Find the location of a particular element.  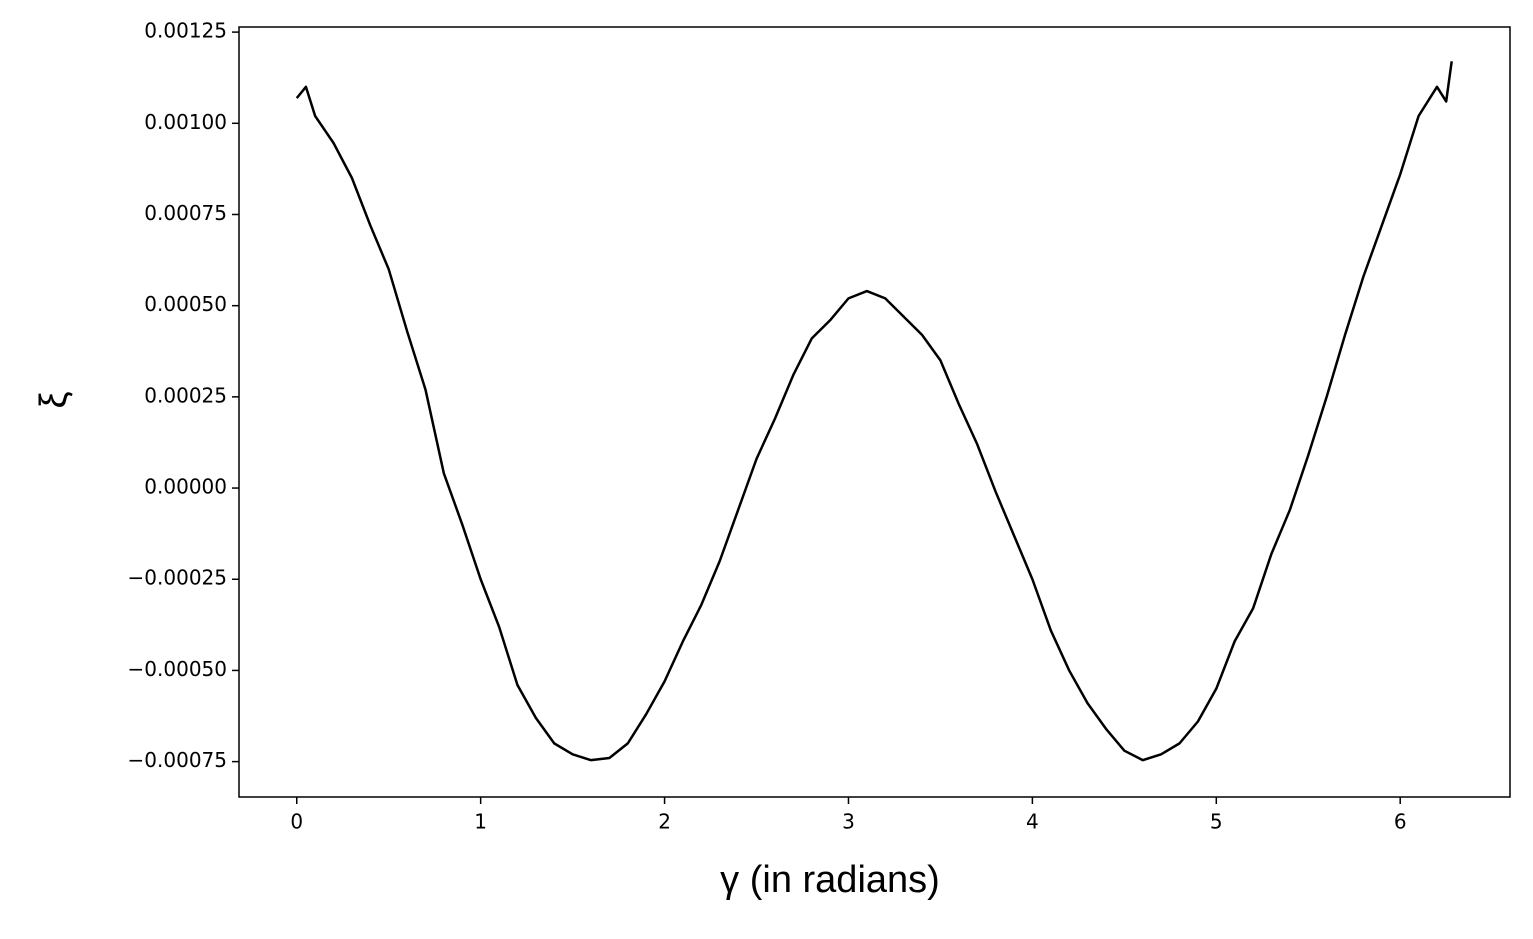

y-tick-label: 0.00025 is located at coordinates (185, 395).